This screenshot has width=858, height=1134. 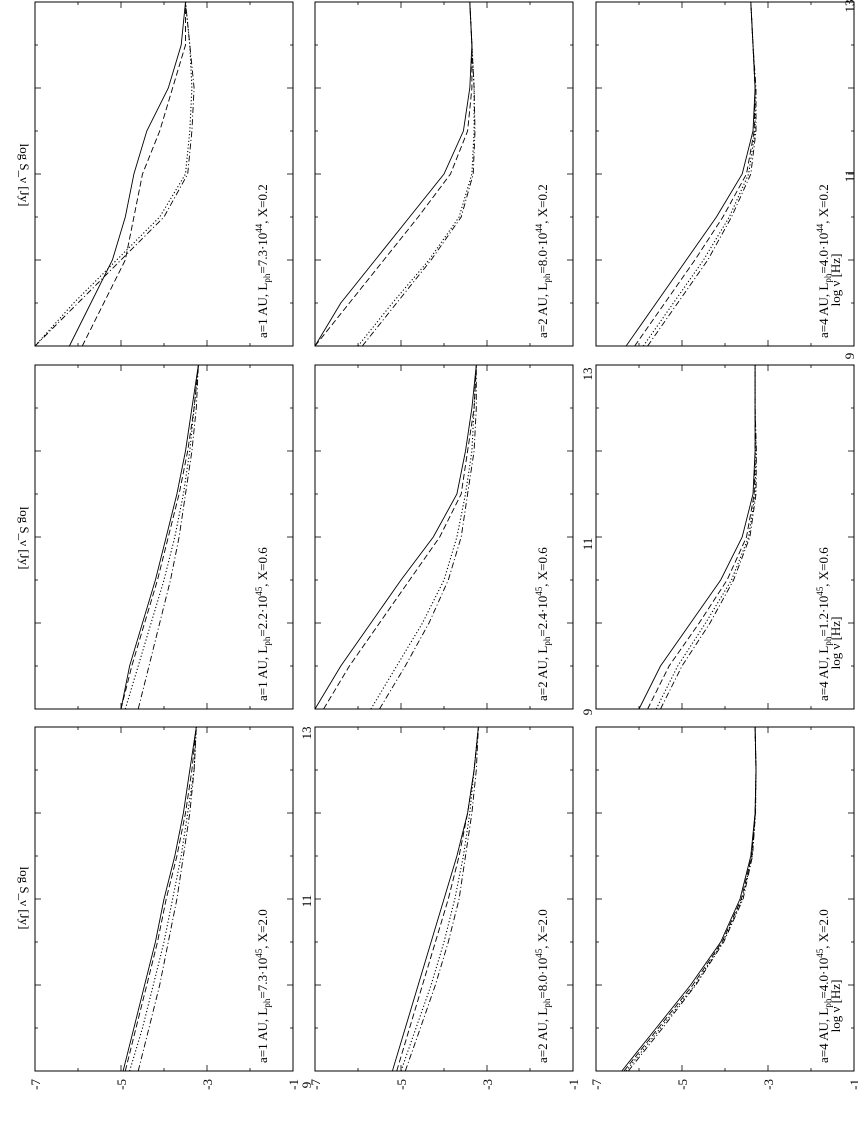 I want to click on panel-label: a=4 AU, Lph=4.0·1045, X=2.0, so click(x=824, y=986).